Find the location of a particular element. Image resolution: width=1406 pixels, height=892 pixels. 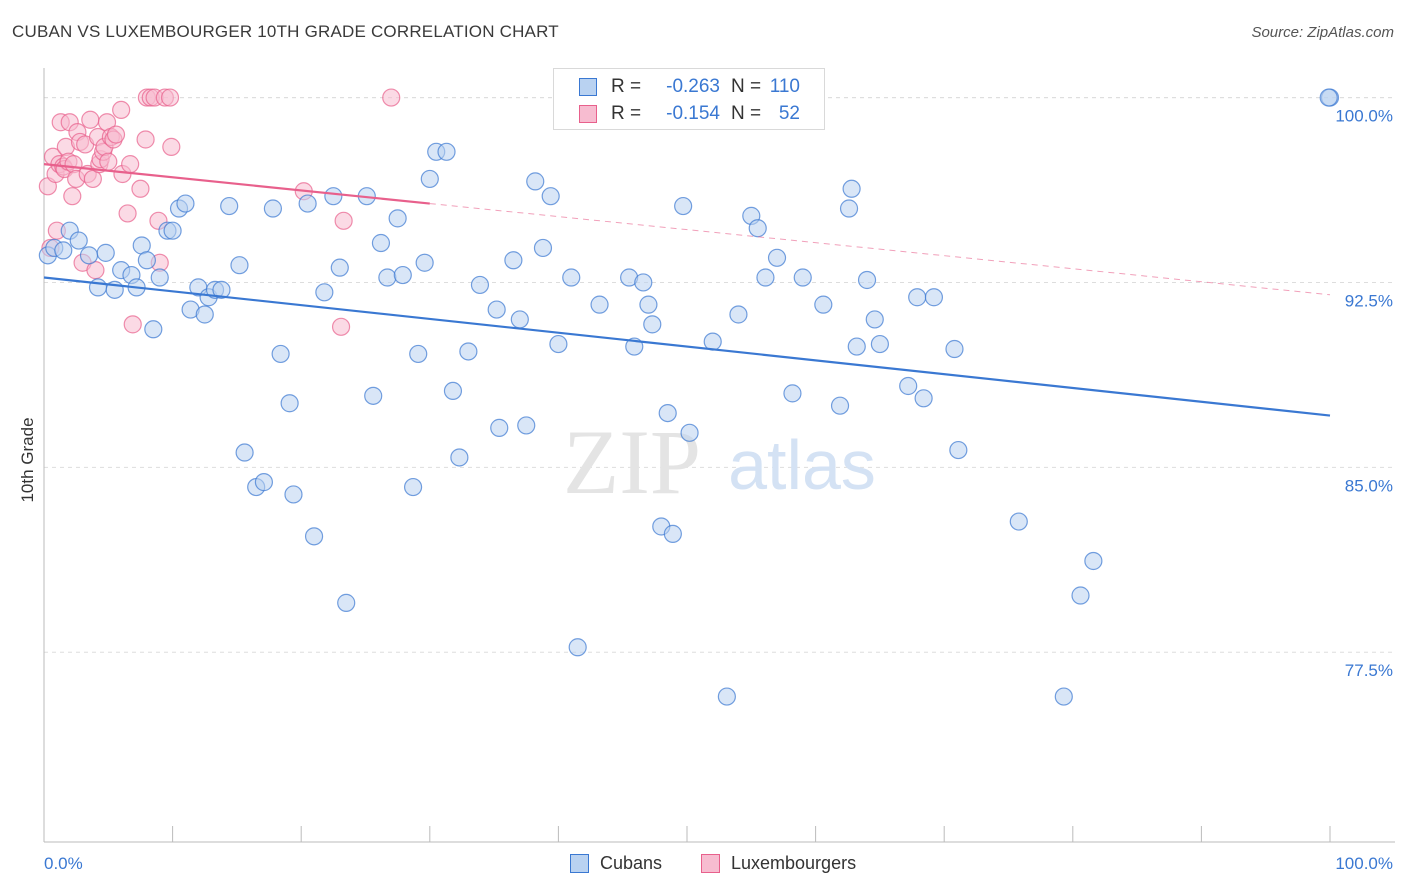

luxembourgers-trend-line is located at coordinates (236, 184).